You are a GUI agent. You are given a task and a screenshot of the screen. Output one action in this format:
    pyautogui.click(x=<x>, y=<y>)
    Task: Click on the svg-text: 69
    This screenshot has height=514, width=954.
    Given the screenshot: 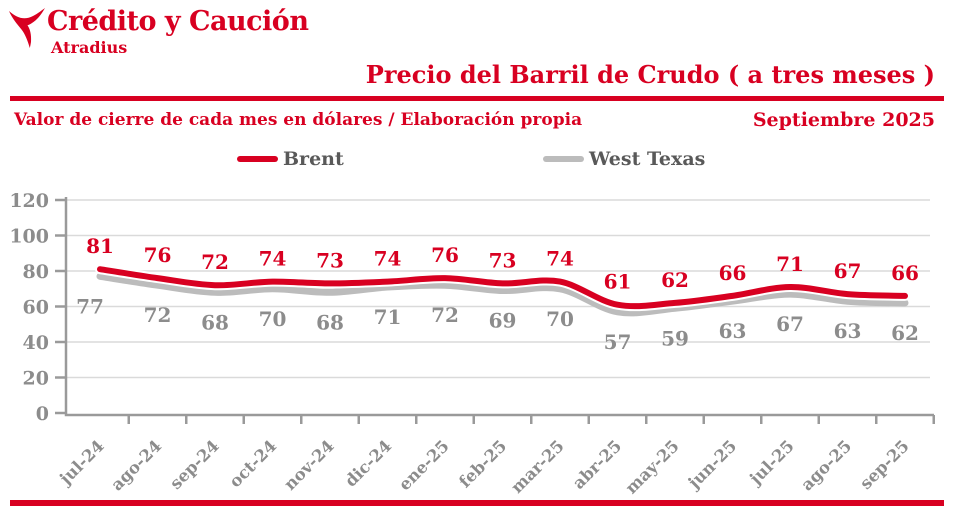 What is the action you would take?
    pyautogui.click(x=503, y=321)
    